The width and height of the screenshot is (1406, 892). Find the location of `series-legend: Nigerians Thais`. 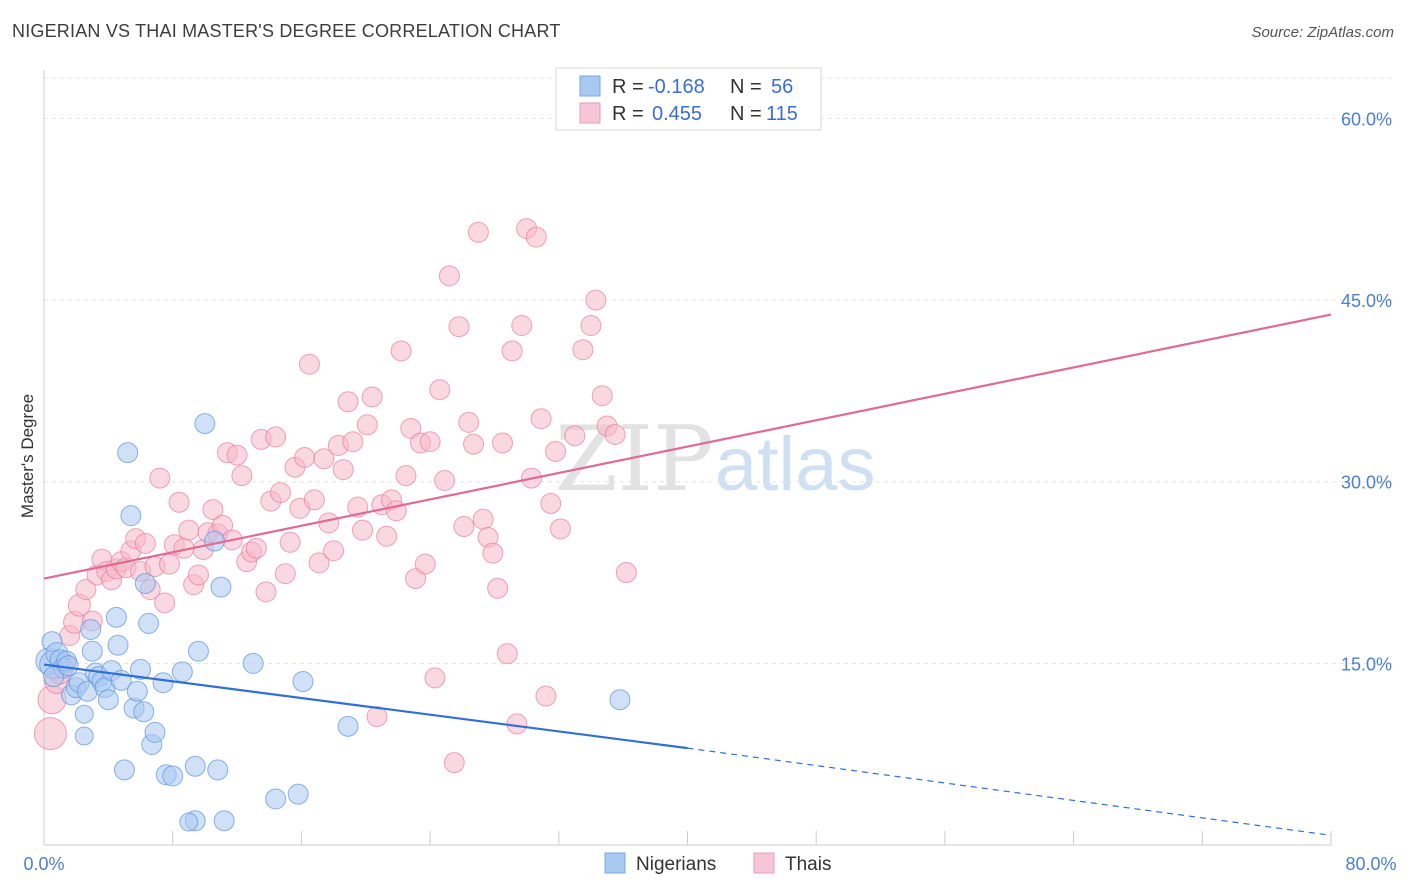

series-legend: Nigerians Thais is located at coordinates (717, 863).